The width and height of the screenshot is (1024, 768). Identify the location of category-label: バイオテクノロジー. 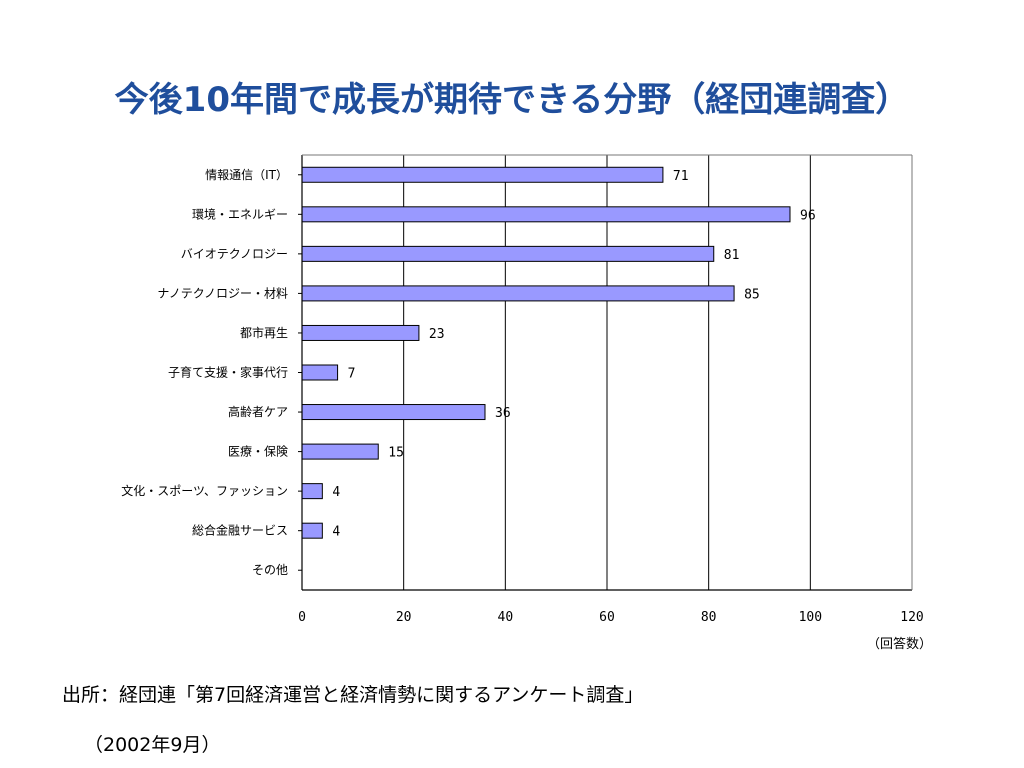
(234, 254).